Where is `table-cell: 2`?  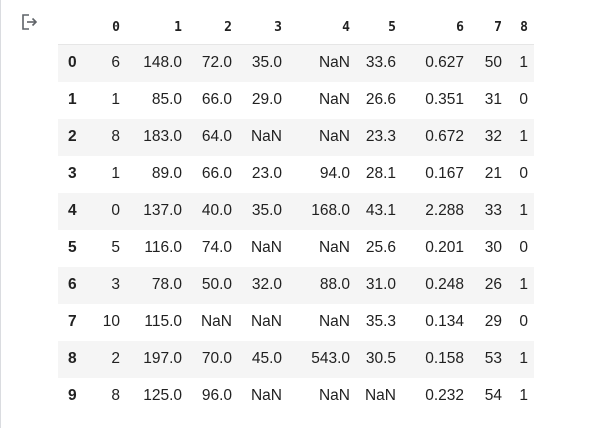 table-cell: 2 is located at coordinates (115, 358).